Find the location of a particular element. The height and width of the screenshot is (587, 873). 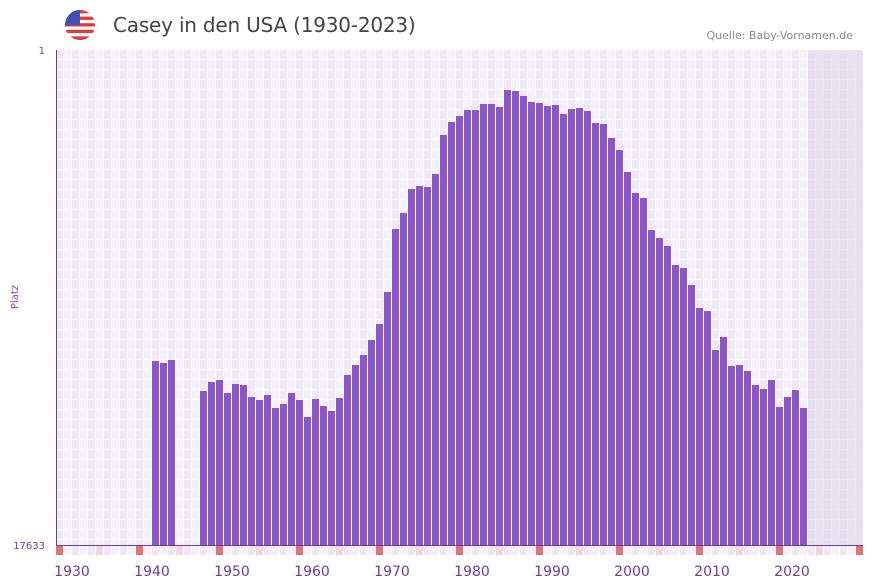

bar-1961 is located at coordinates (323, 475).